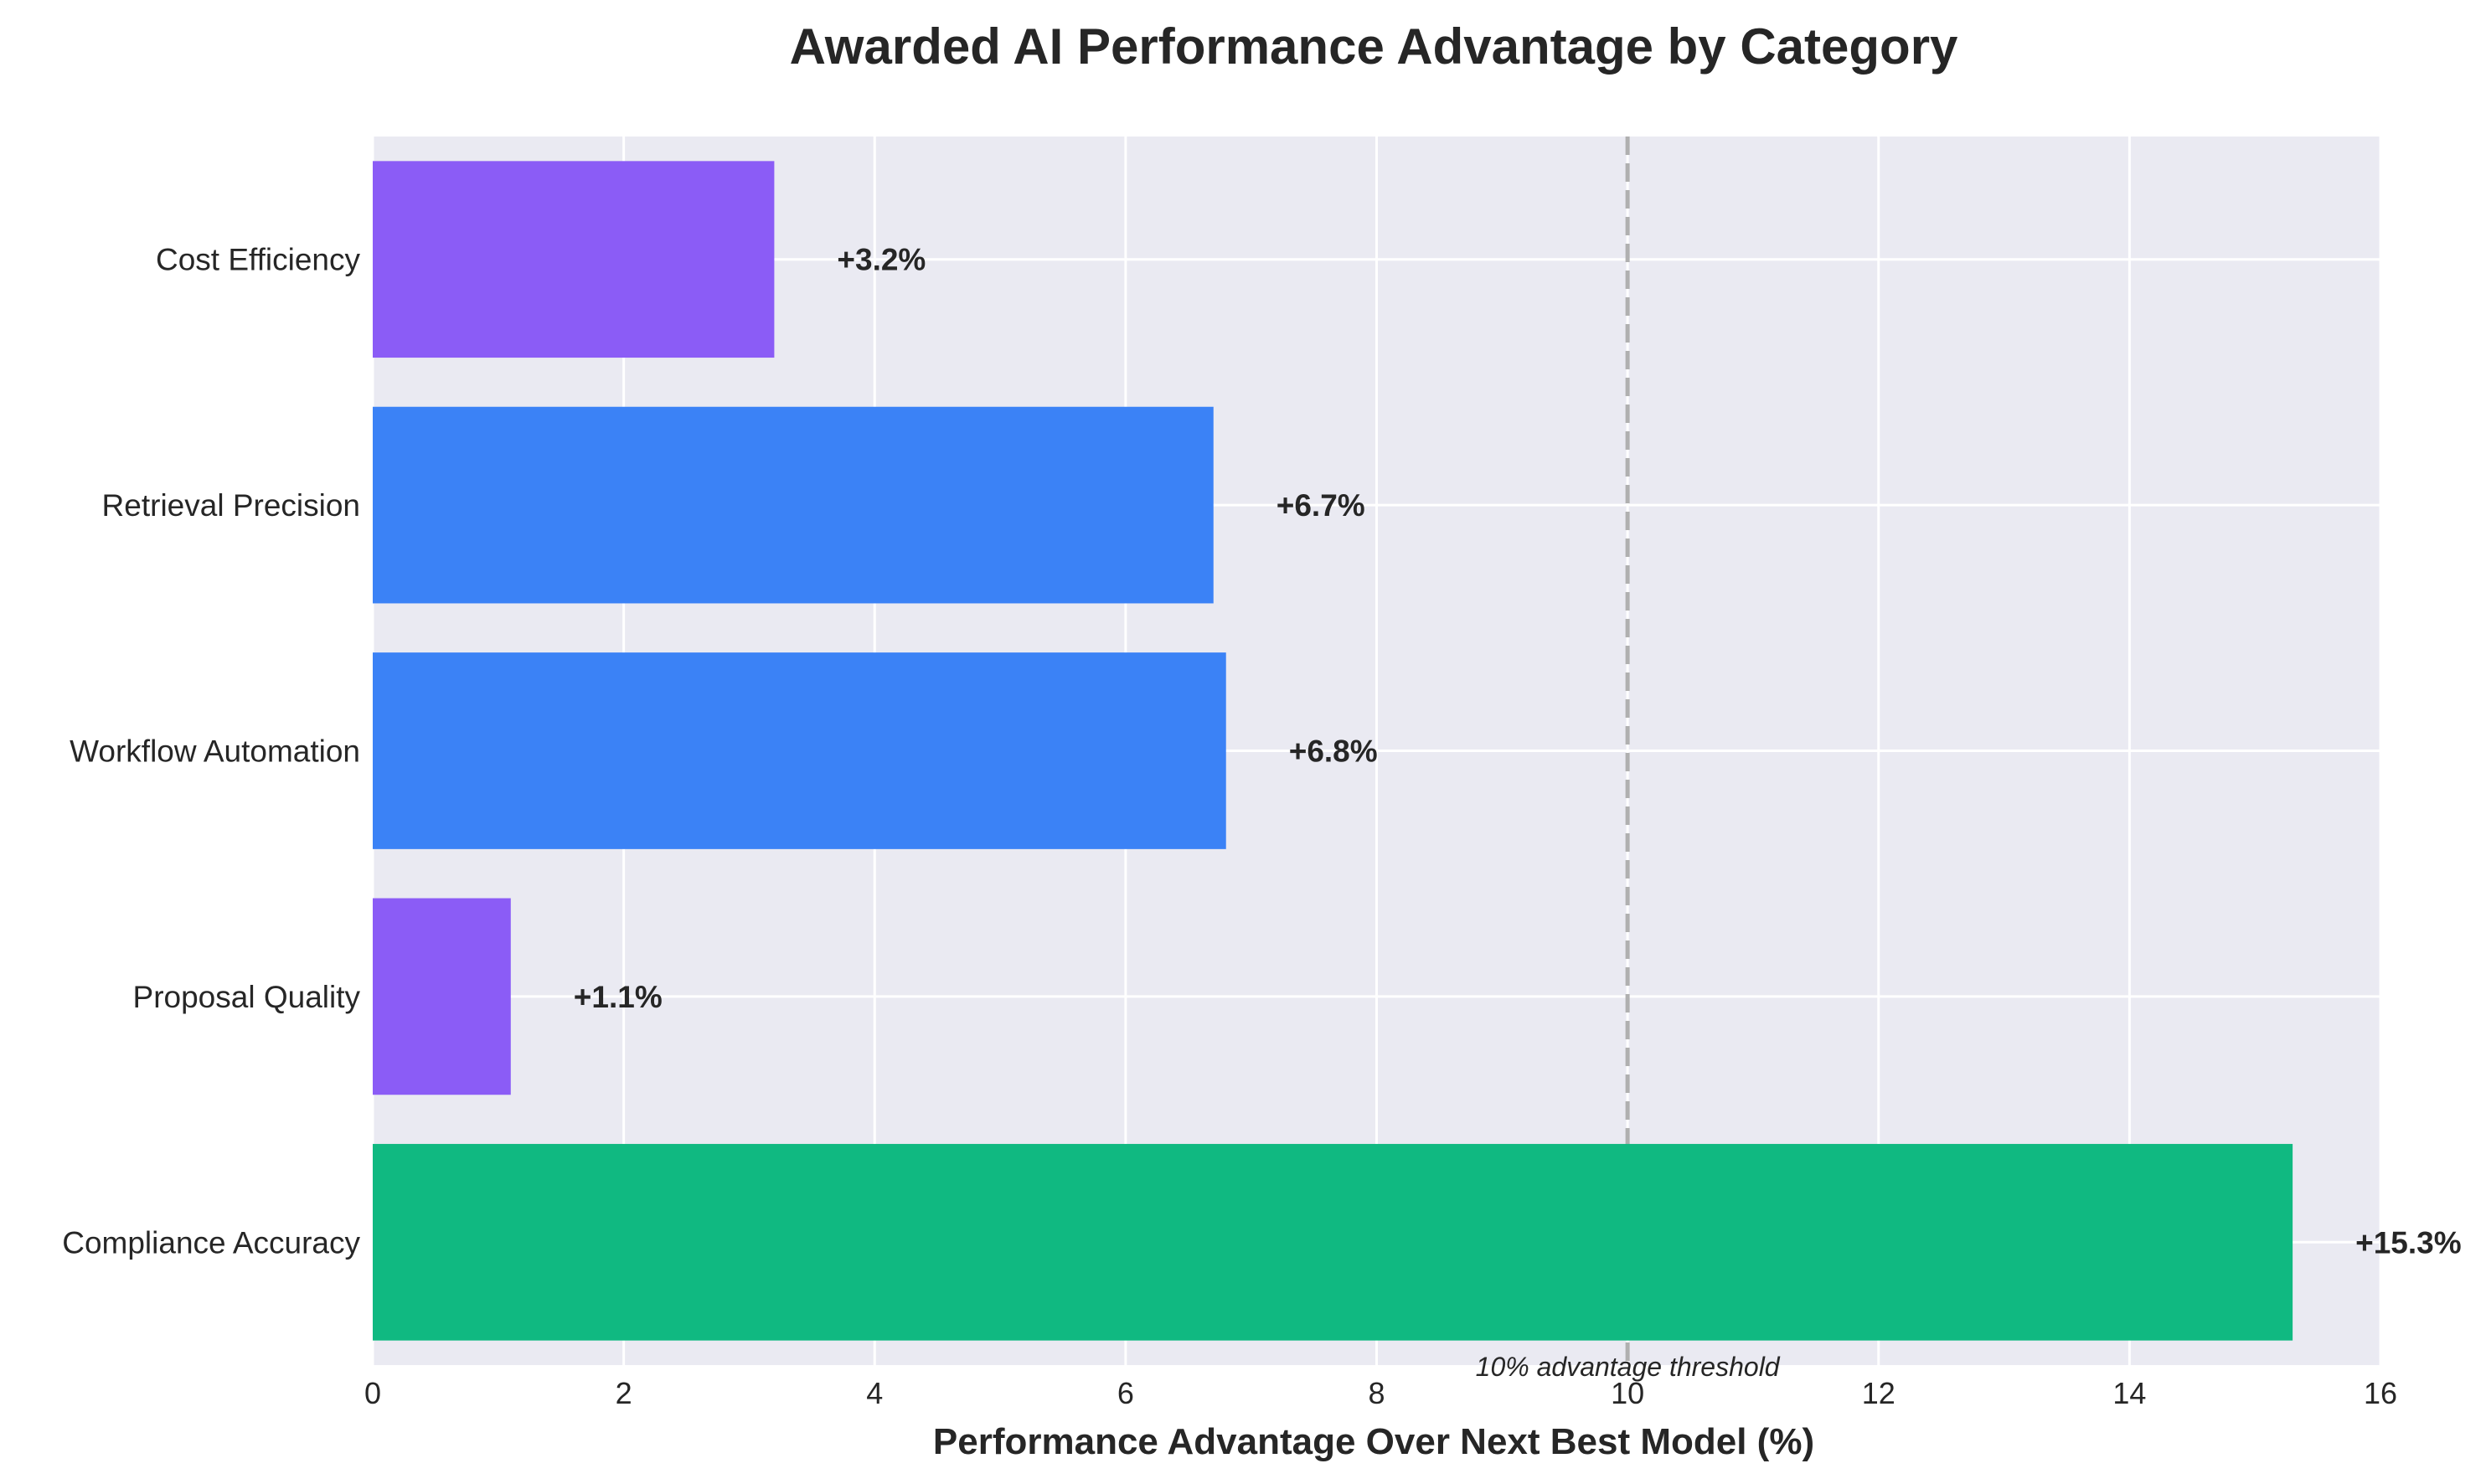 Image resolution: width=2486 pixels, height=1484 pixels. I want to click on x-tick-label: 10, so click(1627, 1393).